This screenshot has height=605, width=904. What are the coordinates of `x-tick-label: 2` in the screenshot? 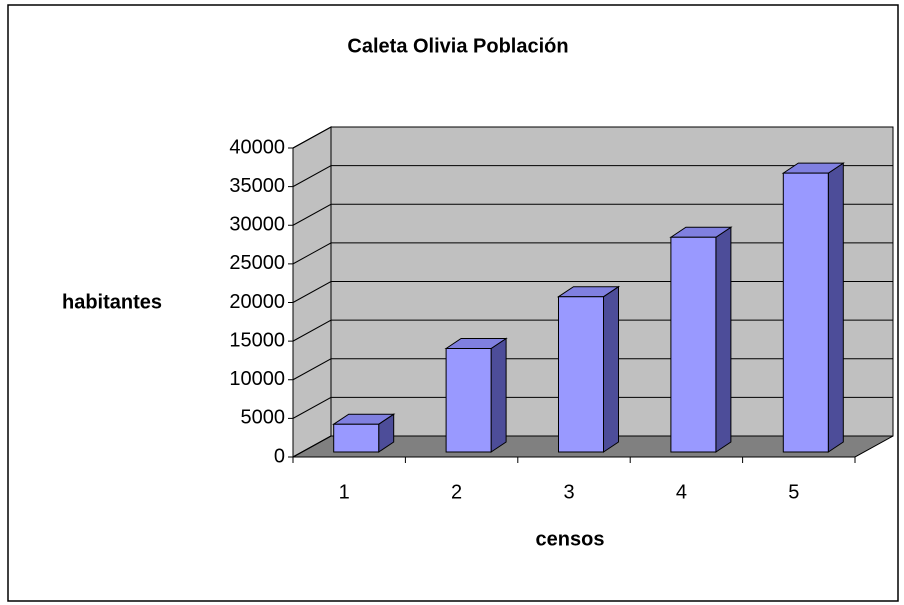 It's located at (456, 492).